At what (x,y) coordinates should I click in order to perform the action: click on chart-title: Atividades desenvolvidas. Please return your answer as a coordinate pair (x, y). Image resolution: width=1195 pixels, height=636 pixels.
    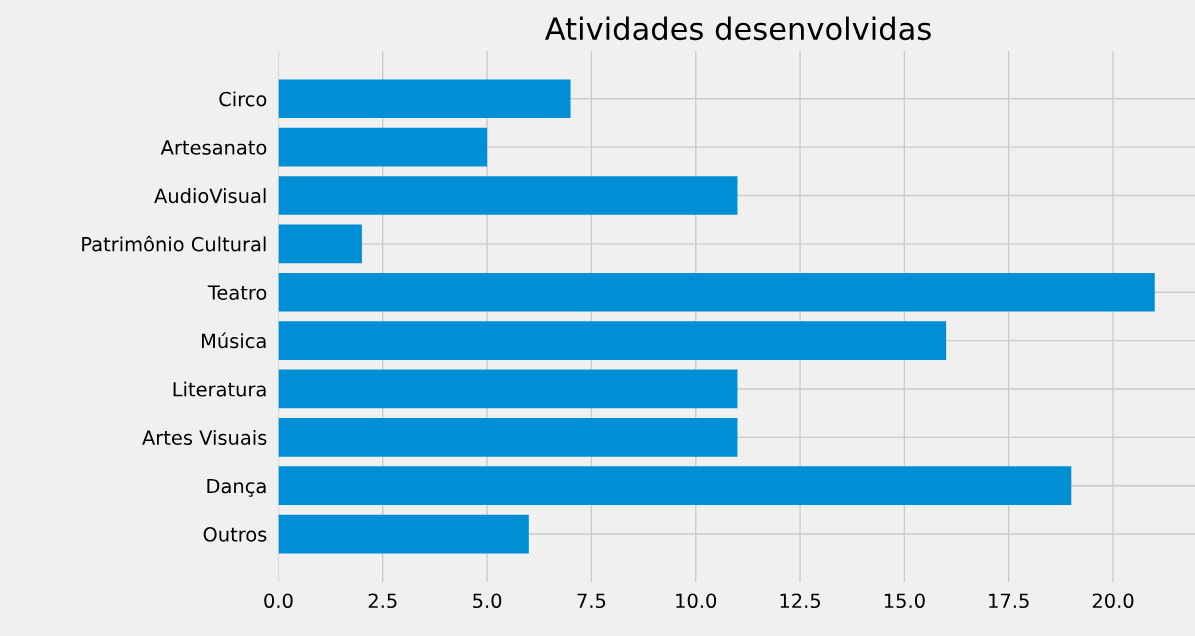
    Looking at the image, I should click on (737, 28).